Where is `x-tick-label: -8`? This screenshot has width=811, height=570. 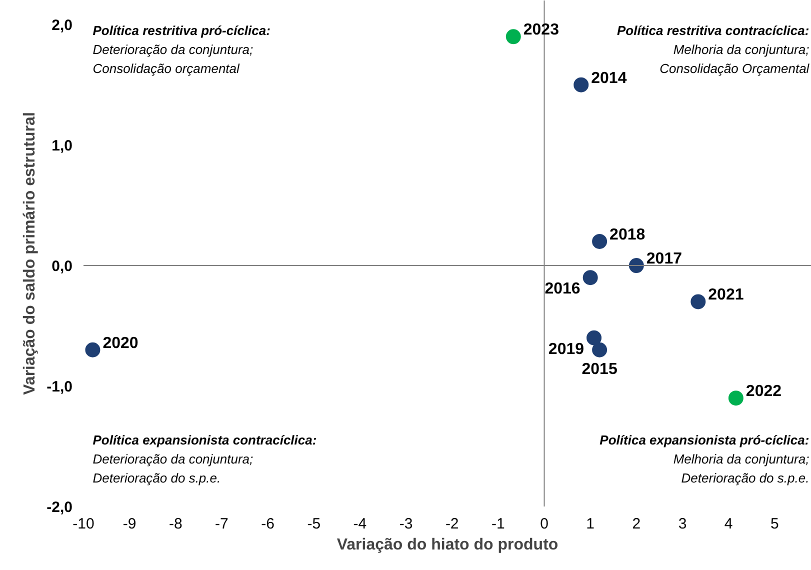
x-tick-label: -8 is located at coordinates (175, 524).